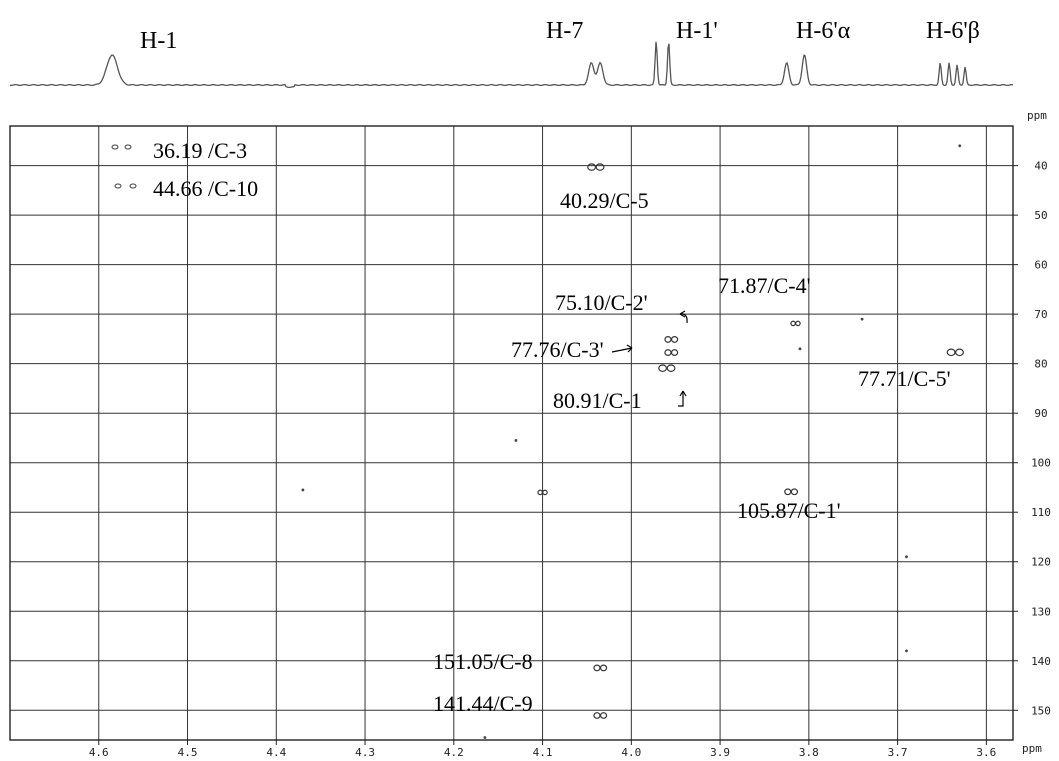 The image size is (1059, 761). What do you see at coordinates (1040, 413) in the screenshot?
I see `y-tick-label: 90` at bounding box center [1040, 413].